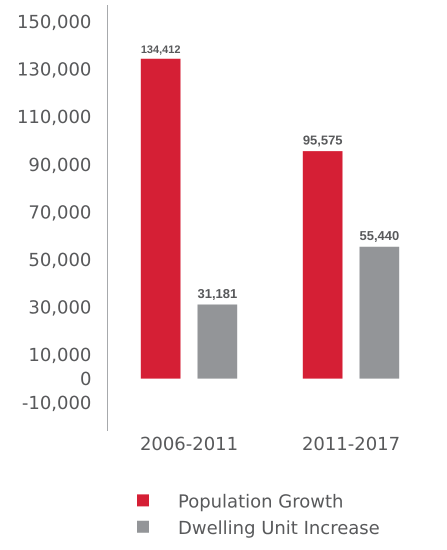 The image size is (447, 550). Describe the element at coordinates (60, 213) in the screenshot. I see `y-tick-label: 70,000` at that location.